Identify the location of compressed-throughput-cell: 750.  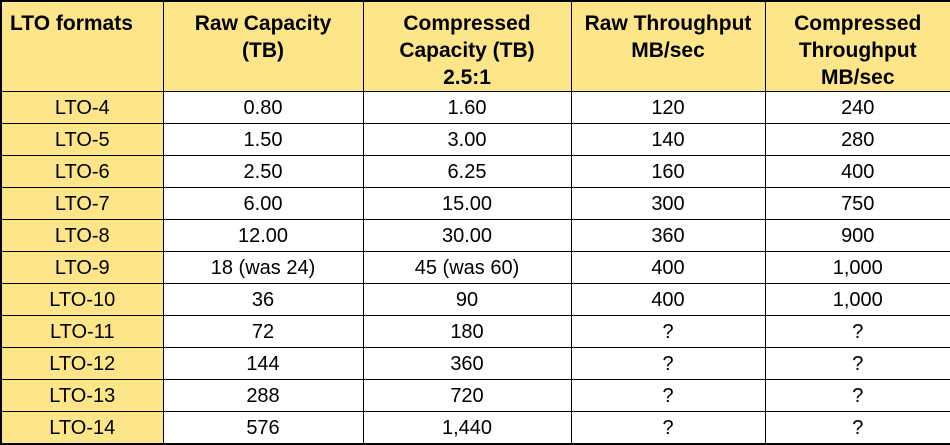
(857, 203).